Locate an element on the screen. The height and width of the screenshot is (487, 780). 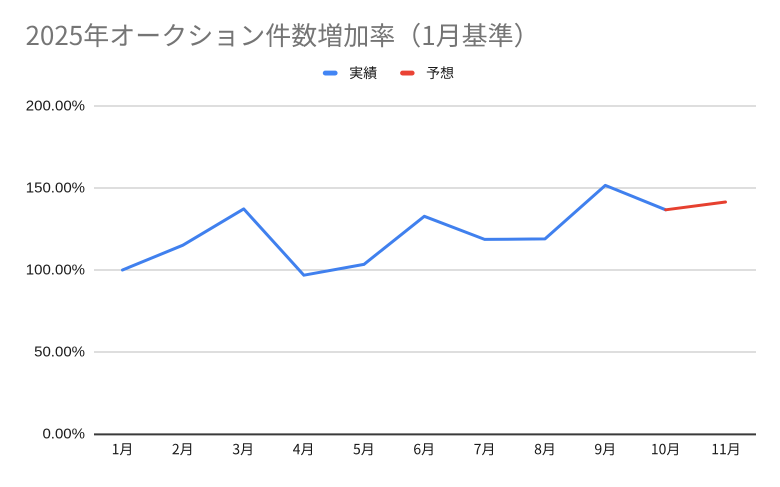
svg-text: 100.00% is located at coordinates (55, 269).